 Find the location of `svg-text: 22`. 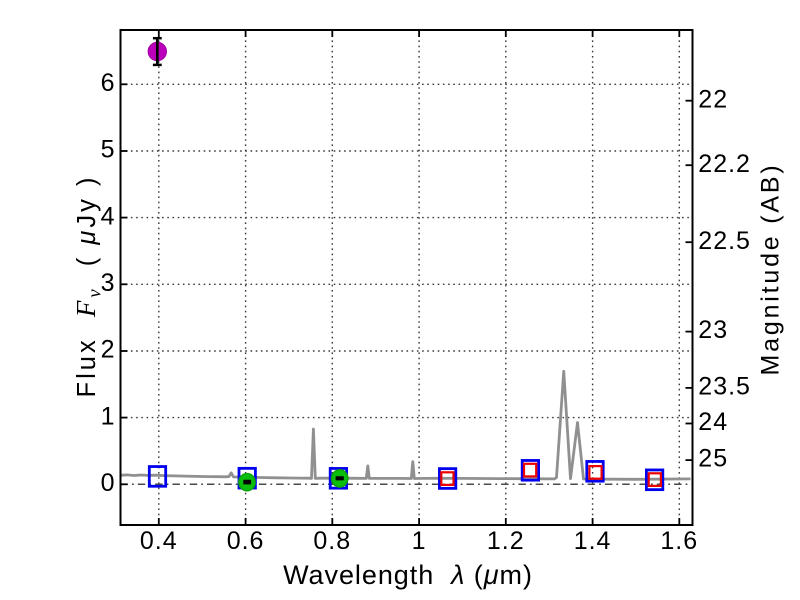

svg-text: 22 is located at coordinates (713, 99).